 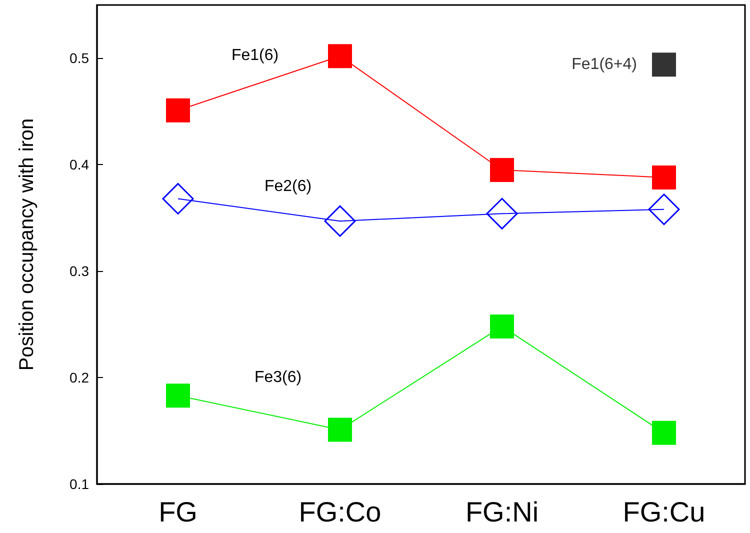 I want to click on series-label: Fe3(6), so click(x=278, y=377).